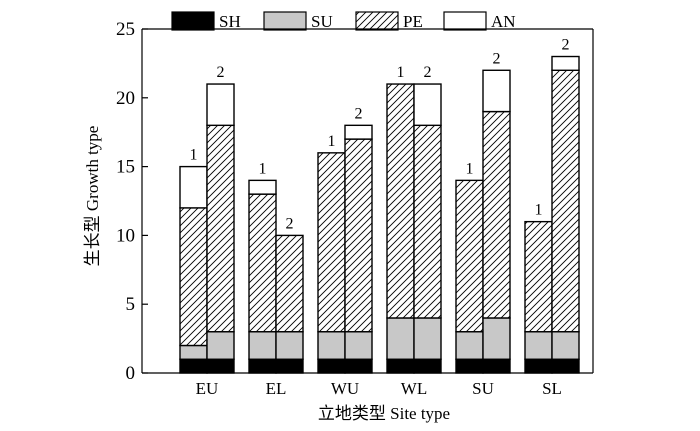  What do you see at coordinates (552, 388) in the screenshot?
I see `x-tick-label: SL` at bounding box center [552, 388].